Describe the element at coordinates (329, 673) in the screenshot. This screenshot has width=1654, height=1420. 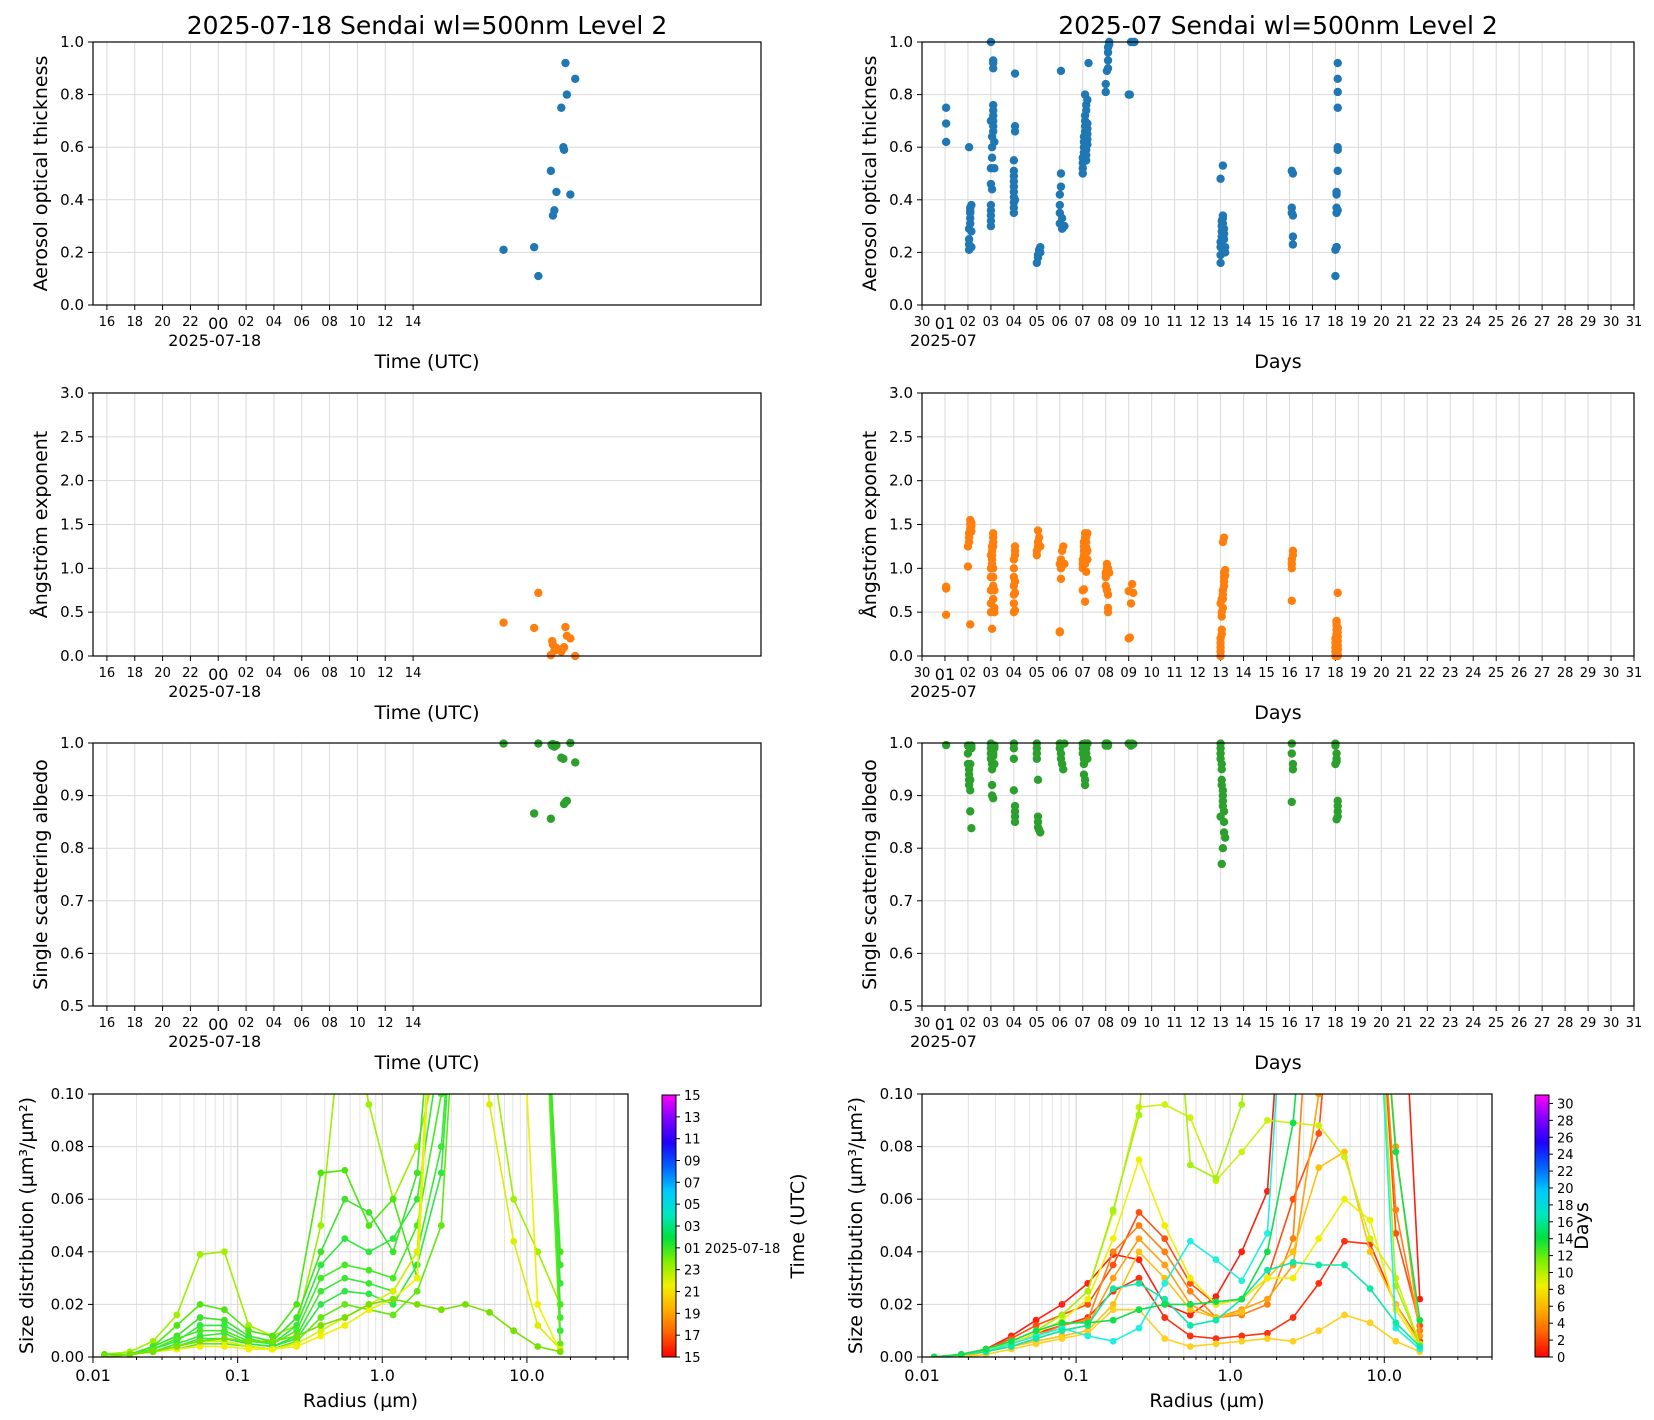
I see `x-tick-label: 08` at that location.